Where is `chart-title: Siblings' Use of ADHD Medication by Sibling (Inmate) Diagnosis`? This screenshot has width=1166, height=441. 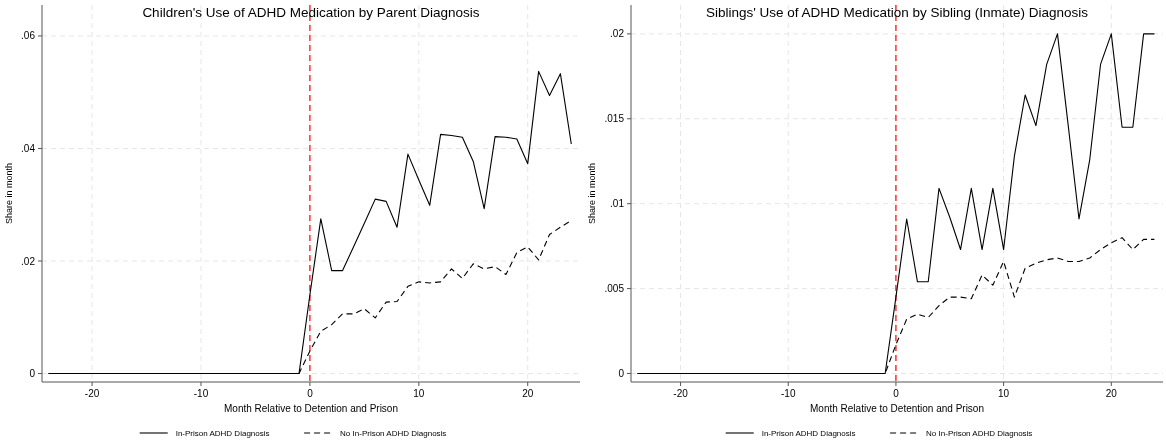 chart-title: Siblings' Use of ADHD Medication by Sibling (Inmate) Diagnosis is located at coordinates (897, 12).